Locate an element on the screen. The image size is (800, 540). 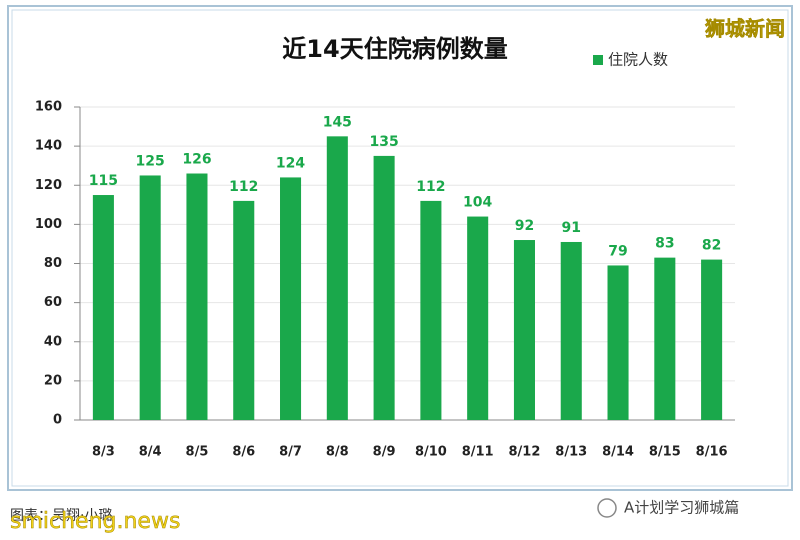
y-tick-label: 0 is located at coordinates (57, 420).